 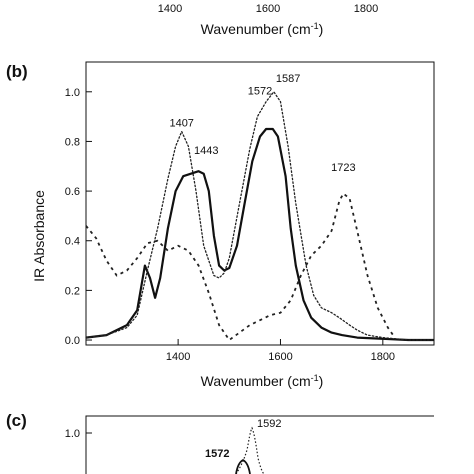 What do you see at coordinates (383, 357) in the screenshot?
I see `x-tick-label: 1800` at bounding box center [383, 357].